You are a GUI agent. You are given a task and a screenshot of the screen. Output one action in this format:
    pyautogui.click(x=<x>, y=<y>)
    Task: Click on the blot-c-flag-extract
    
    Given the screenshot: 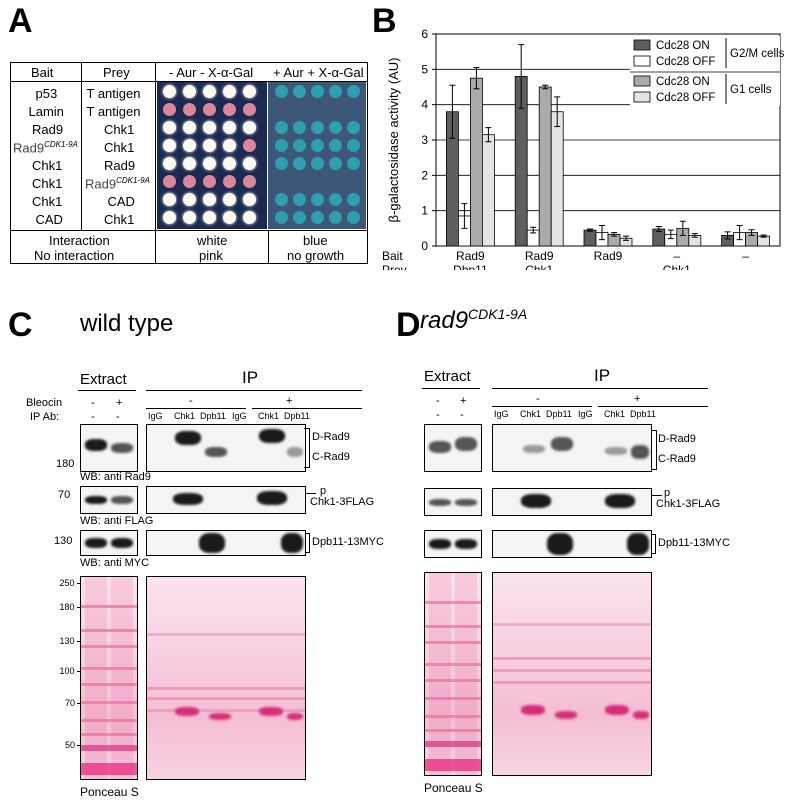 What is the action you would take?
    pyautogui.click(x=109, y=500)
    